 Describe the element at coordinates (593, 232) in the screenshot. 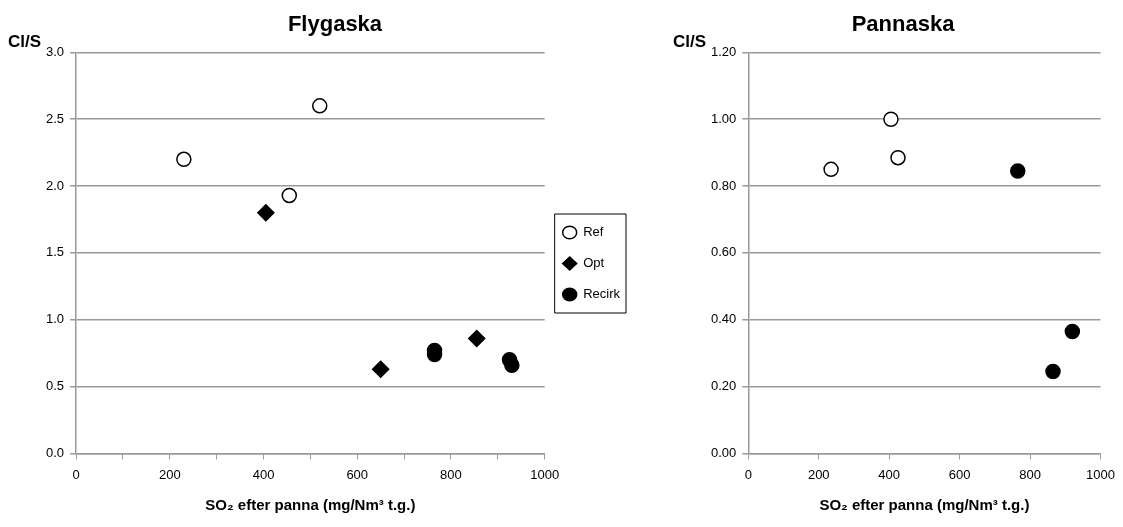

I see `legend-label: Ref` at that location.